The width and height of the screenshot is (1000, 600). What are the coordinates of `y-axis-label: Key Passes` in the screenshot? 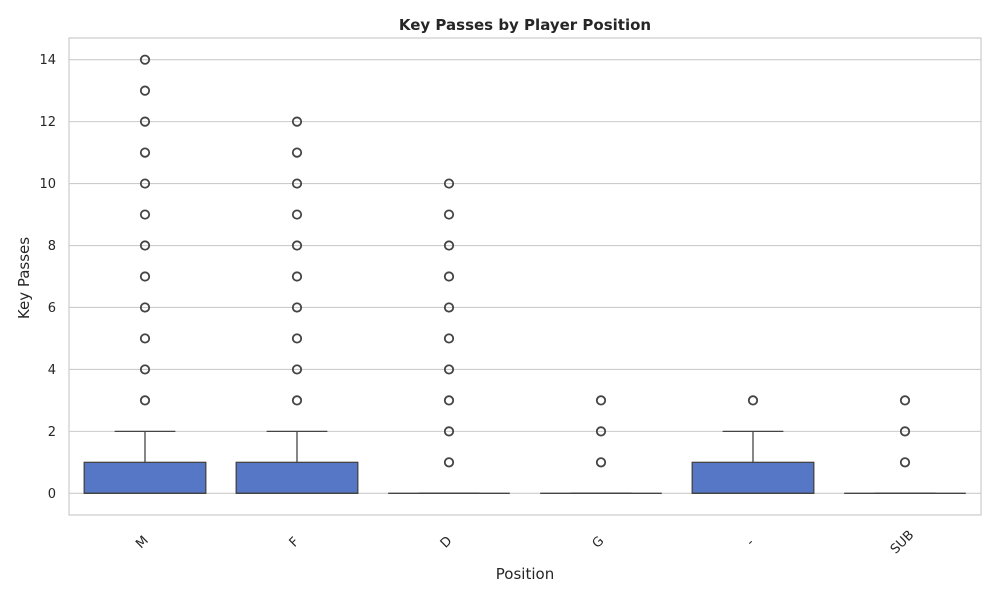 It's located at (24, 278).